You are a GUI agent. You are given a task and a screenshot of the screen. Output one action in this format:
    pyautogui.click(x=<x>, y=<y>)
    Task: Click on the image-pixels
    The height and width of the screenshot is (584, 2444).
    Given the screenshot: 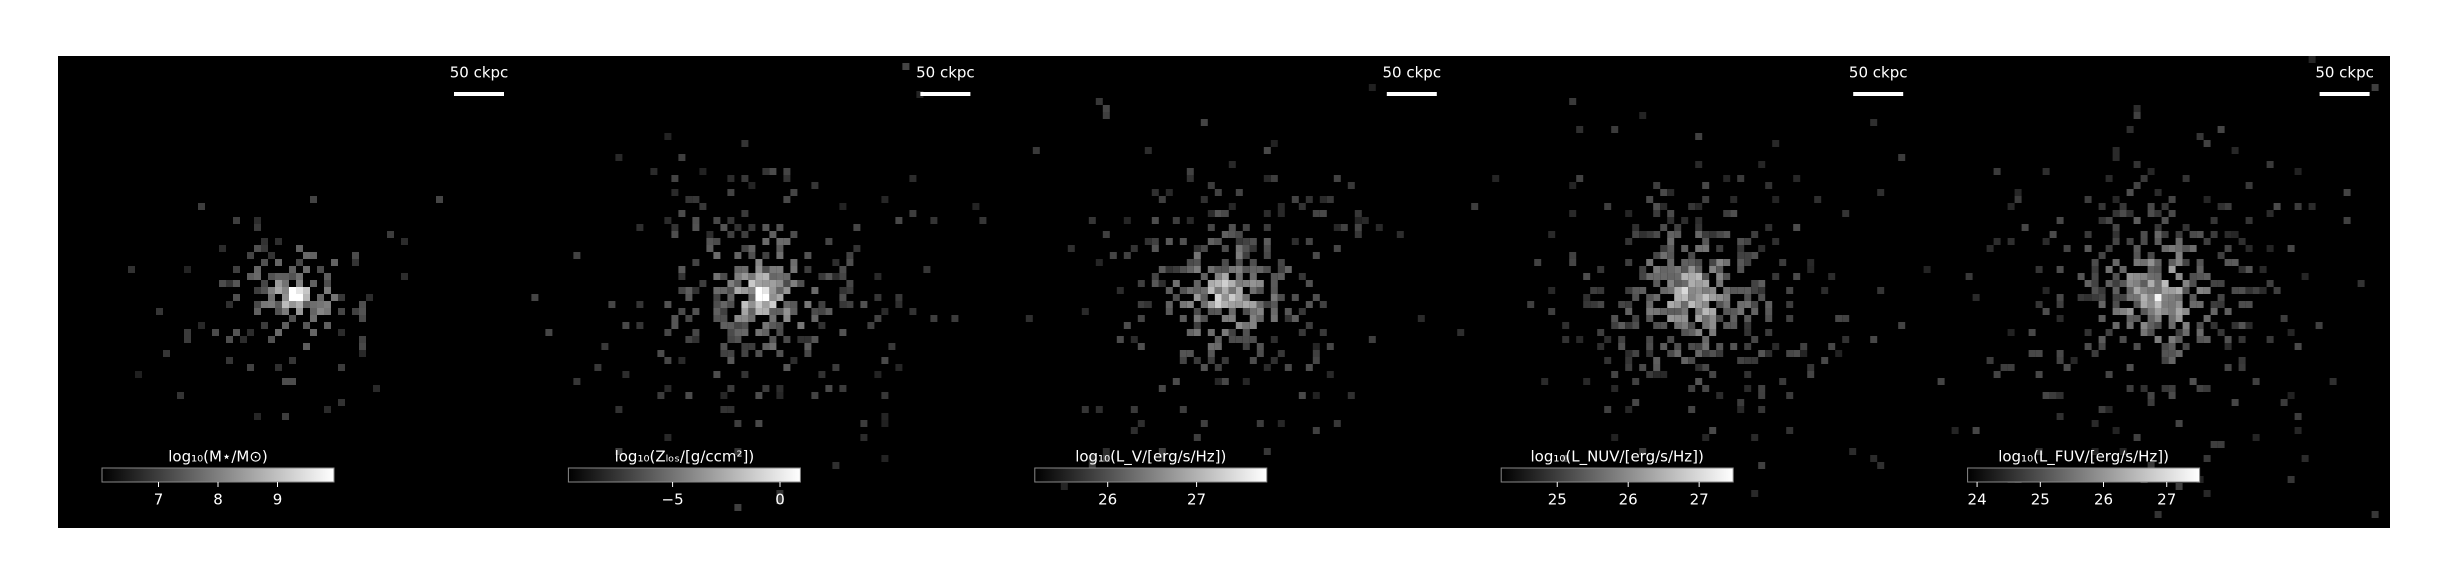 What is the action you would take?
    pyautogui.click(x=2151, y=287)
    